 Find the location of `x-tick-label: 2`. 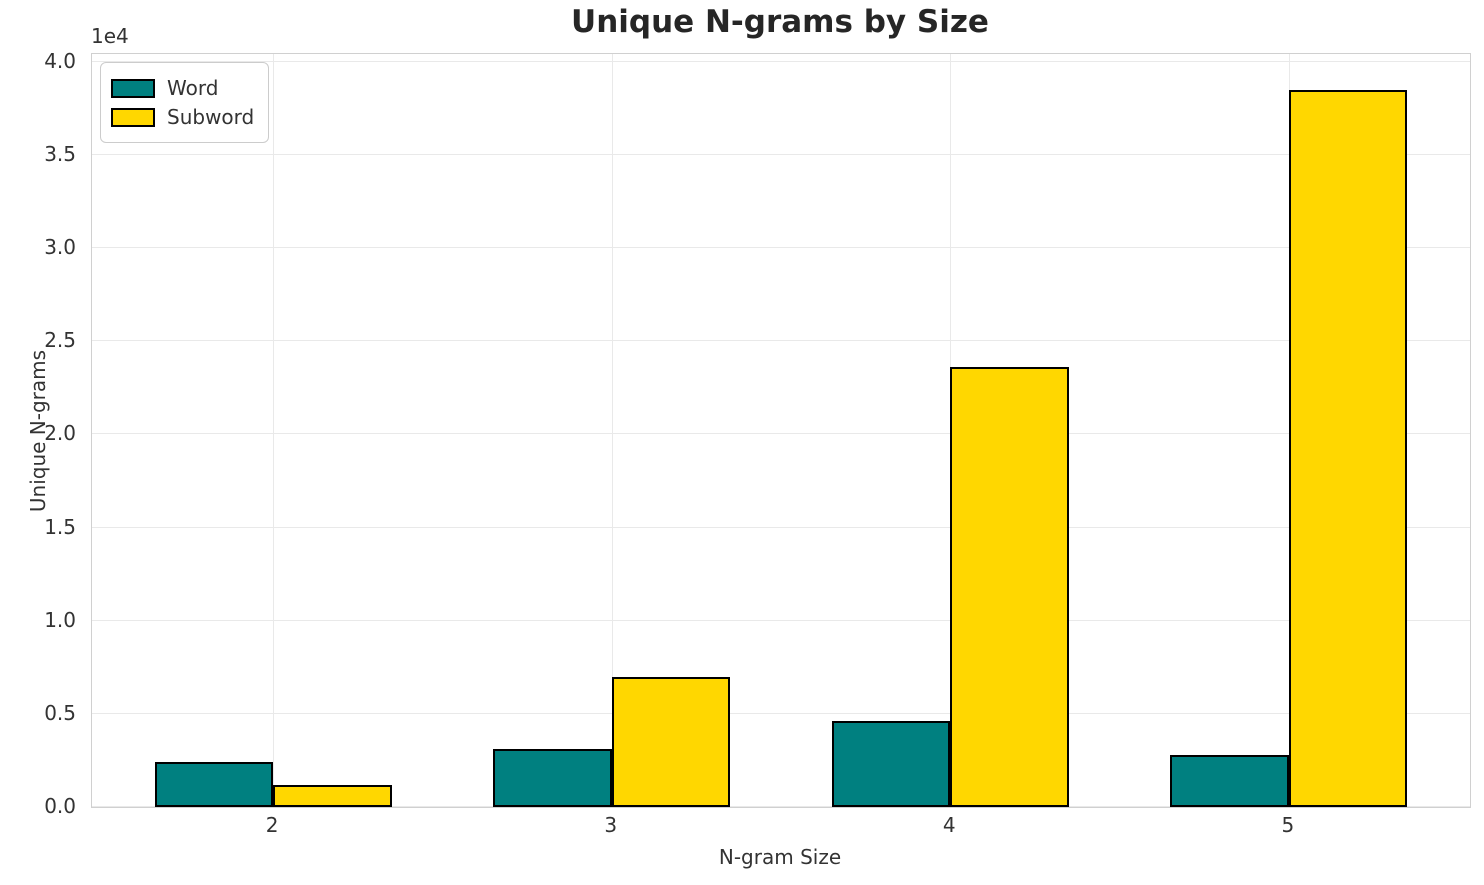

x-tick-label: 2 is located at coordinates (272, 825).